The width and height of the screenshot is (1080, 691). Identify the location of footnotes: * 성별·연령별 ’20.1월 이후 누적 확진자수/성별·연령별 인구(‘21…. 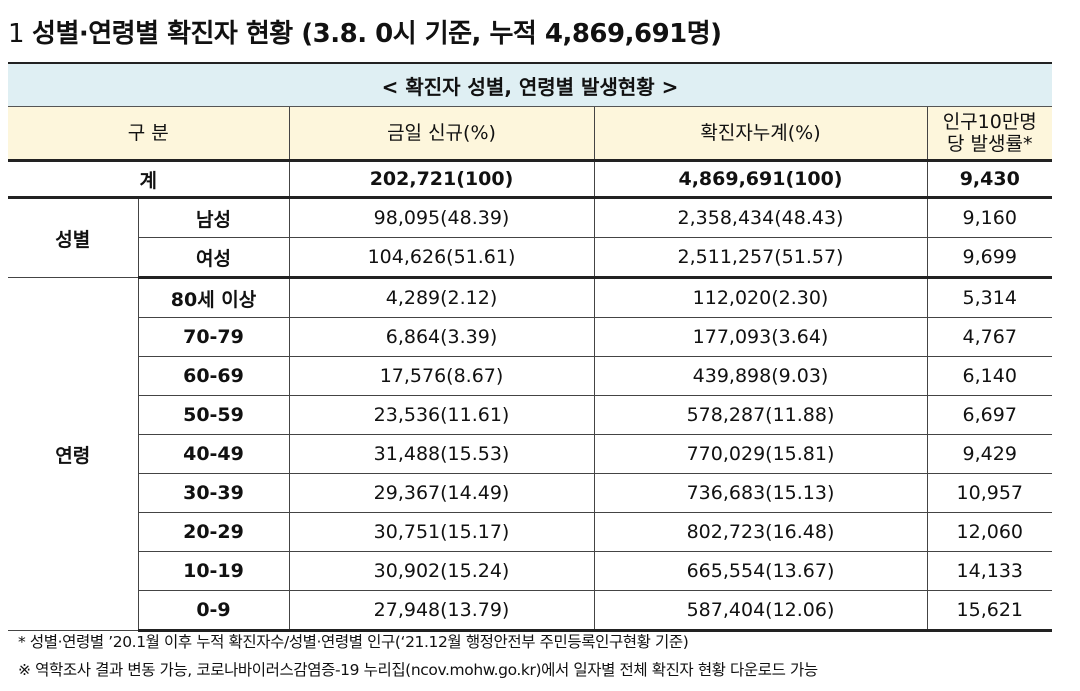
(418, 656).